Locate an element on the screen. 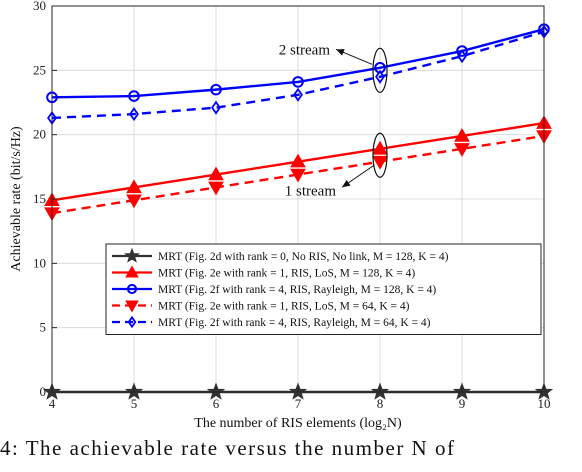 The width and height of the screenshot is (582, 472). y-tick-label: 15 is located at coordinates (39, 198).